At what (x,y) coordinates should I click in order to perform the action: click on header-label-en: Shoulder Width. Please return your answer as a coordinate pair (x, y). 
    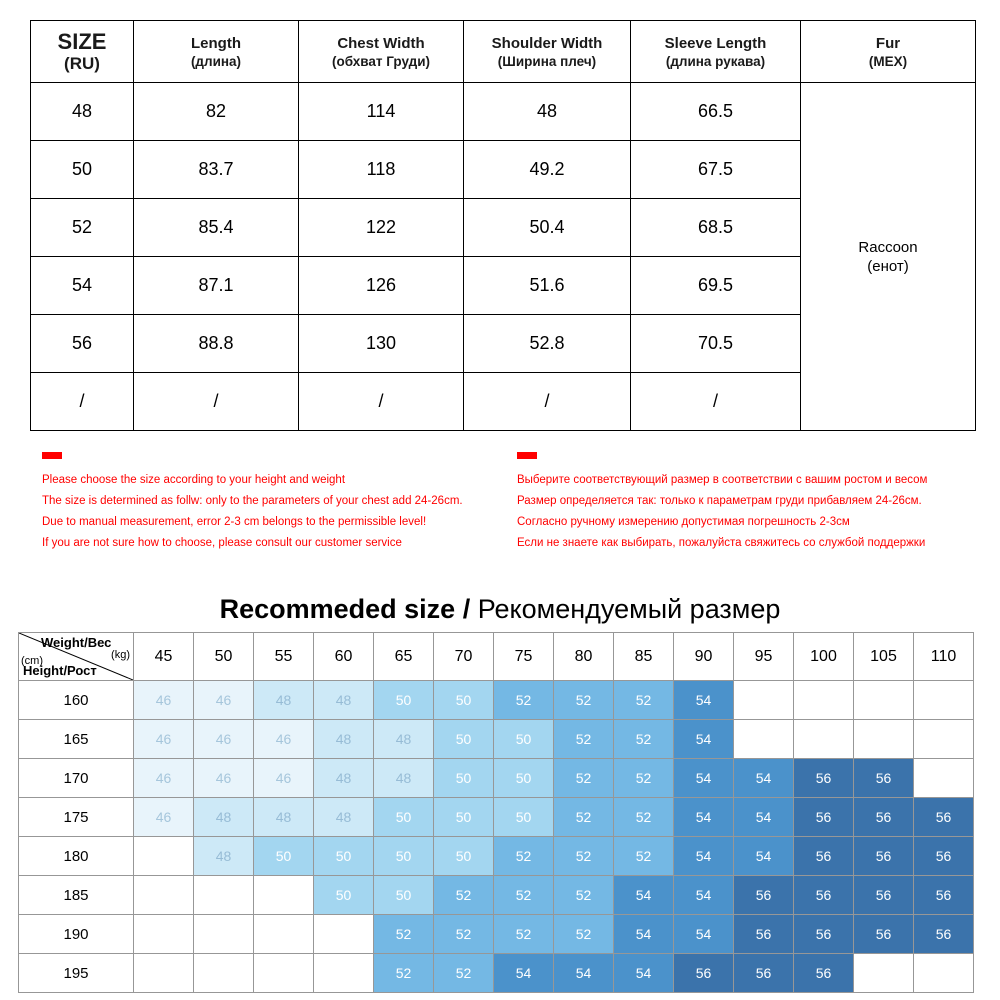
    Looking at the image, I should click on (547, 43).